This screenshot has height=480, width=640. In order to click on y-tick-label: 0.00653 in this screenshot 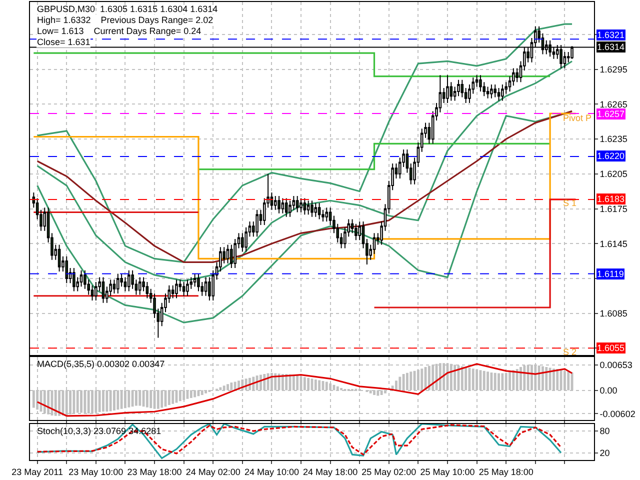, I will do `click(616, 365)`.